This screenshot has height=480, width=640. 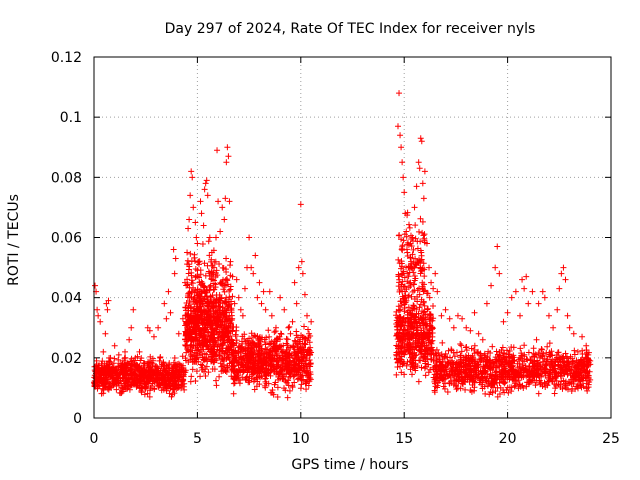 What do you see at coordinates (404, 439) in the screenshot?
I see `x-tick-label: 15` at bounding box center [404, 439].